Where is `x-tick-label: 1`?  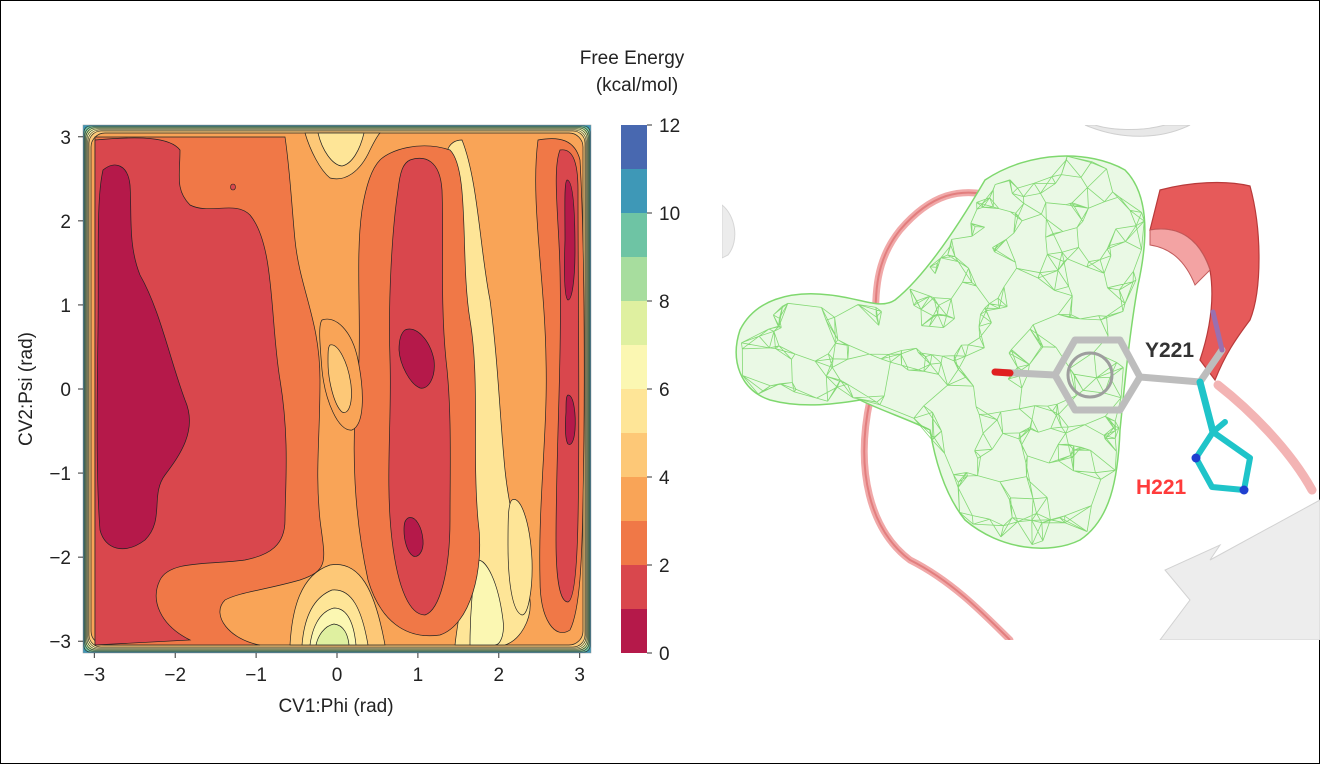 x-tick-label: 1 is located at coordinates (418, 675).